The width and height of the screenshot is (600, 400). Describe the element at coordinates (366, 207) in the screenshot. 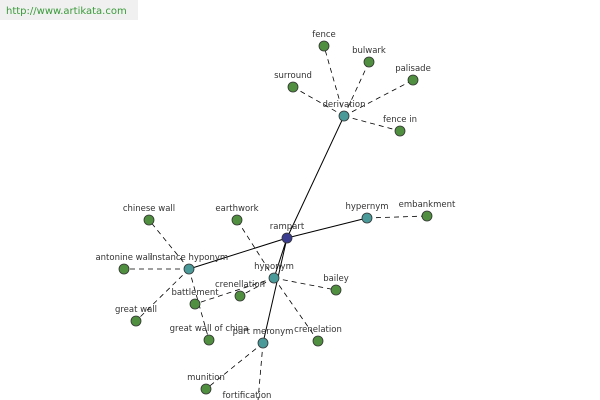

I see `node-label: hypernym` at that location.